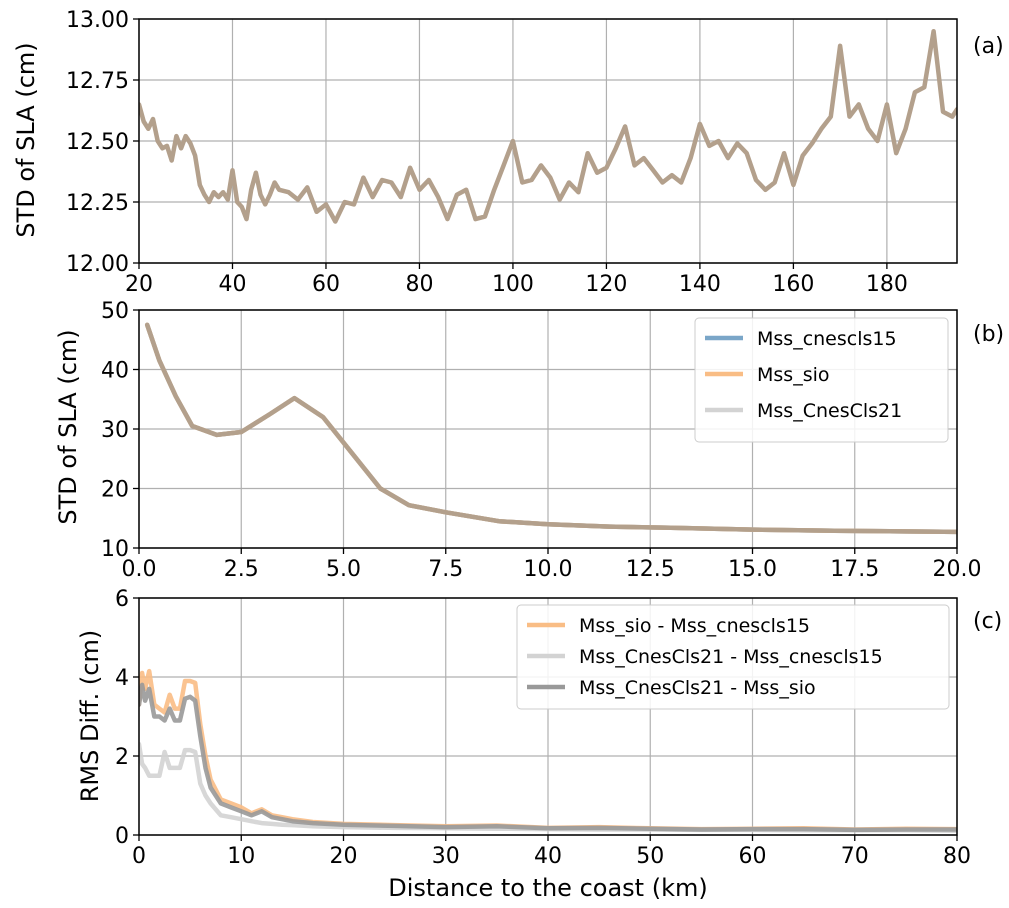 This screenshot has width=1009, height=908. What do you see at coordinates (139, 569) in the screenshot?
I see `x-tick-label: 0.0` at bounding box center [139, 569].